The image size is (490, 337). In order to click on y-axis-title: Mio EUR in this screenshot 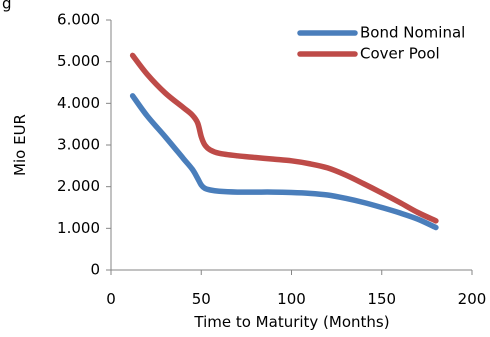, I will do `click(20, 145)`.